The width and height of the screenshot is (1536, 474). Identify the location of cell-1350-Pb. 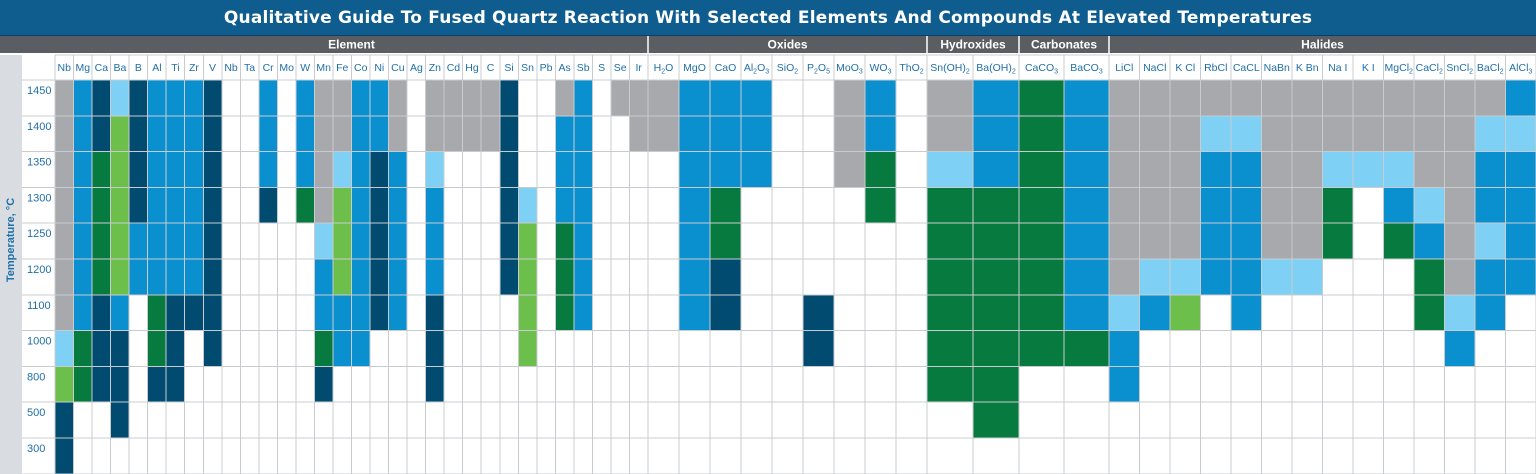
(546, 169).